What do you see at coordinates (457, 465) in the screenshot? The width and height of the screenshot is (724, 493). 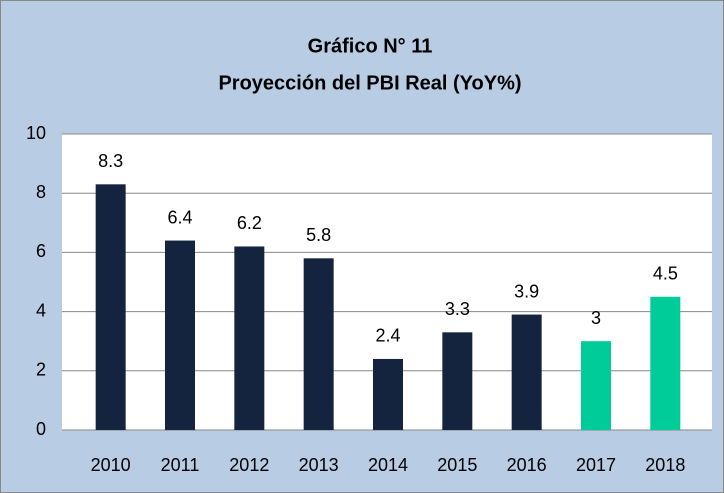 I see `x-tick-label: 2015` at bounding box center [457, 465].